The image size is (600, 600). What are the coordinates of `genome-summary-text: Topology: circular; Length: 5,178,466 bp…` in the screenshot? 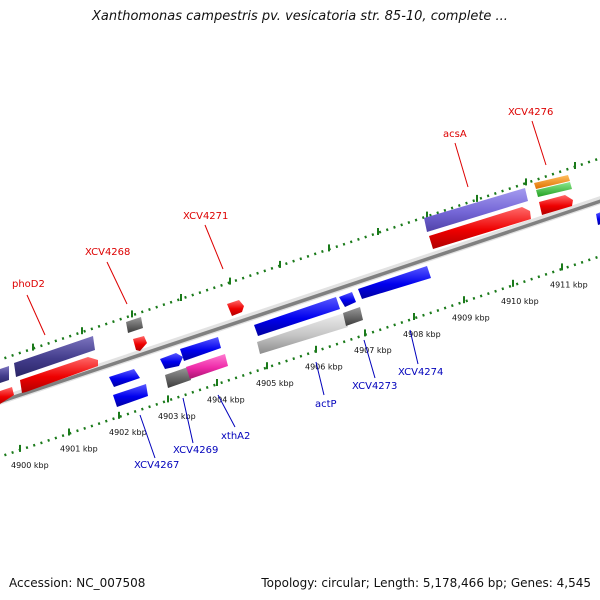 It's located at (426, 583).